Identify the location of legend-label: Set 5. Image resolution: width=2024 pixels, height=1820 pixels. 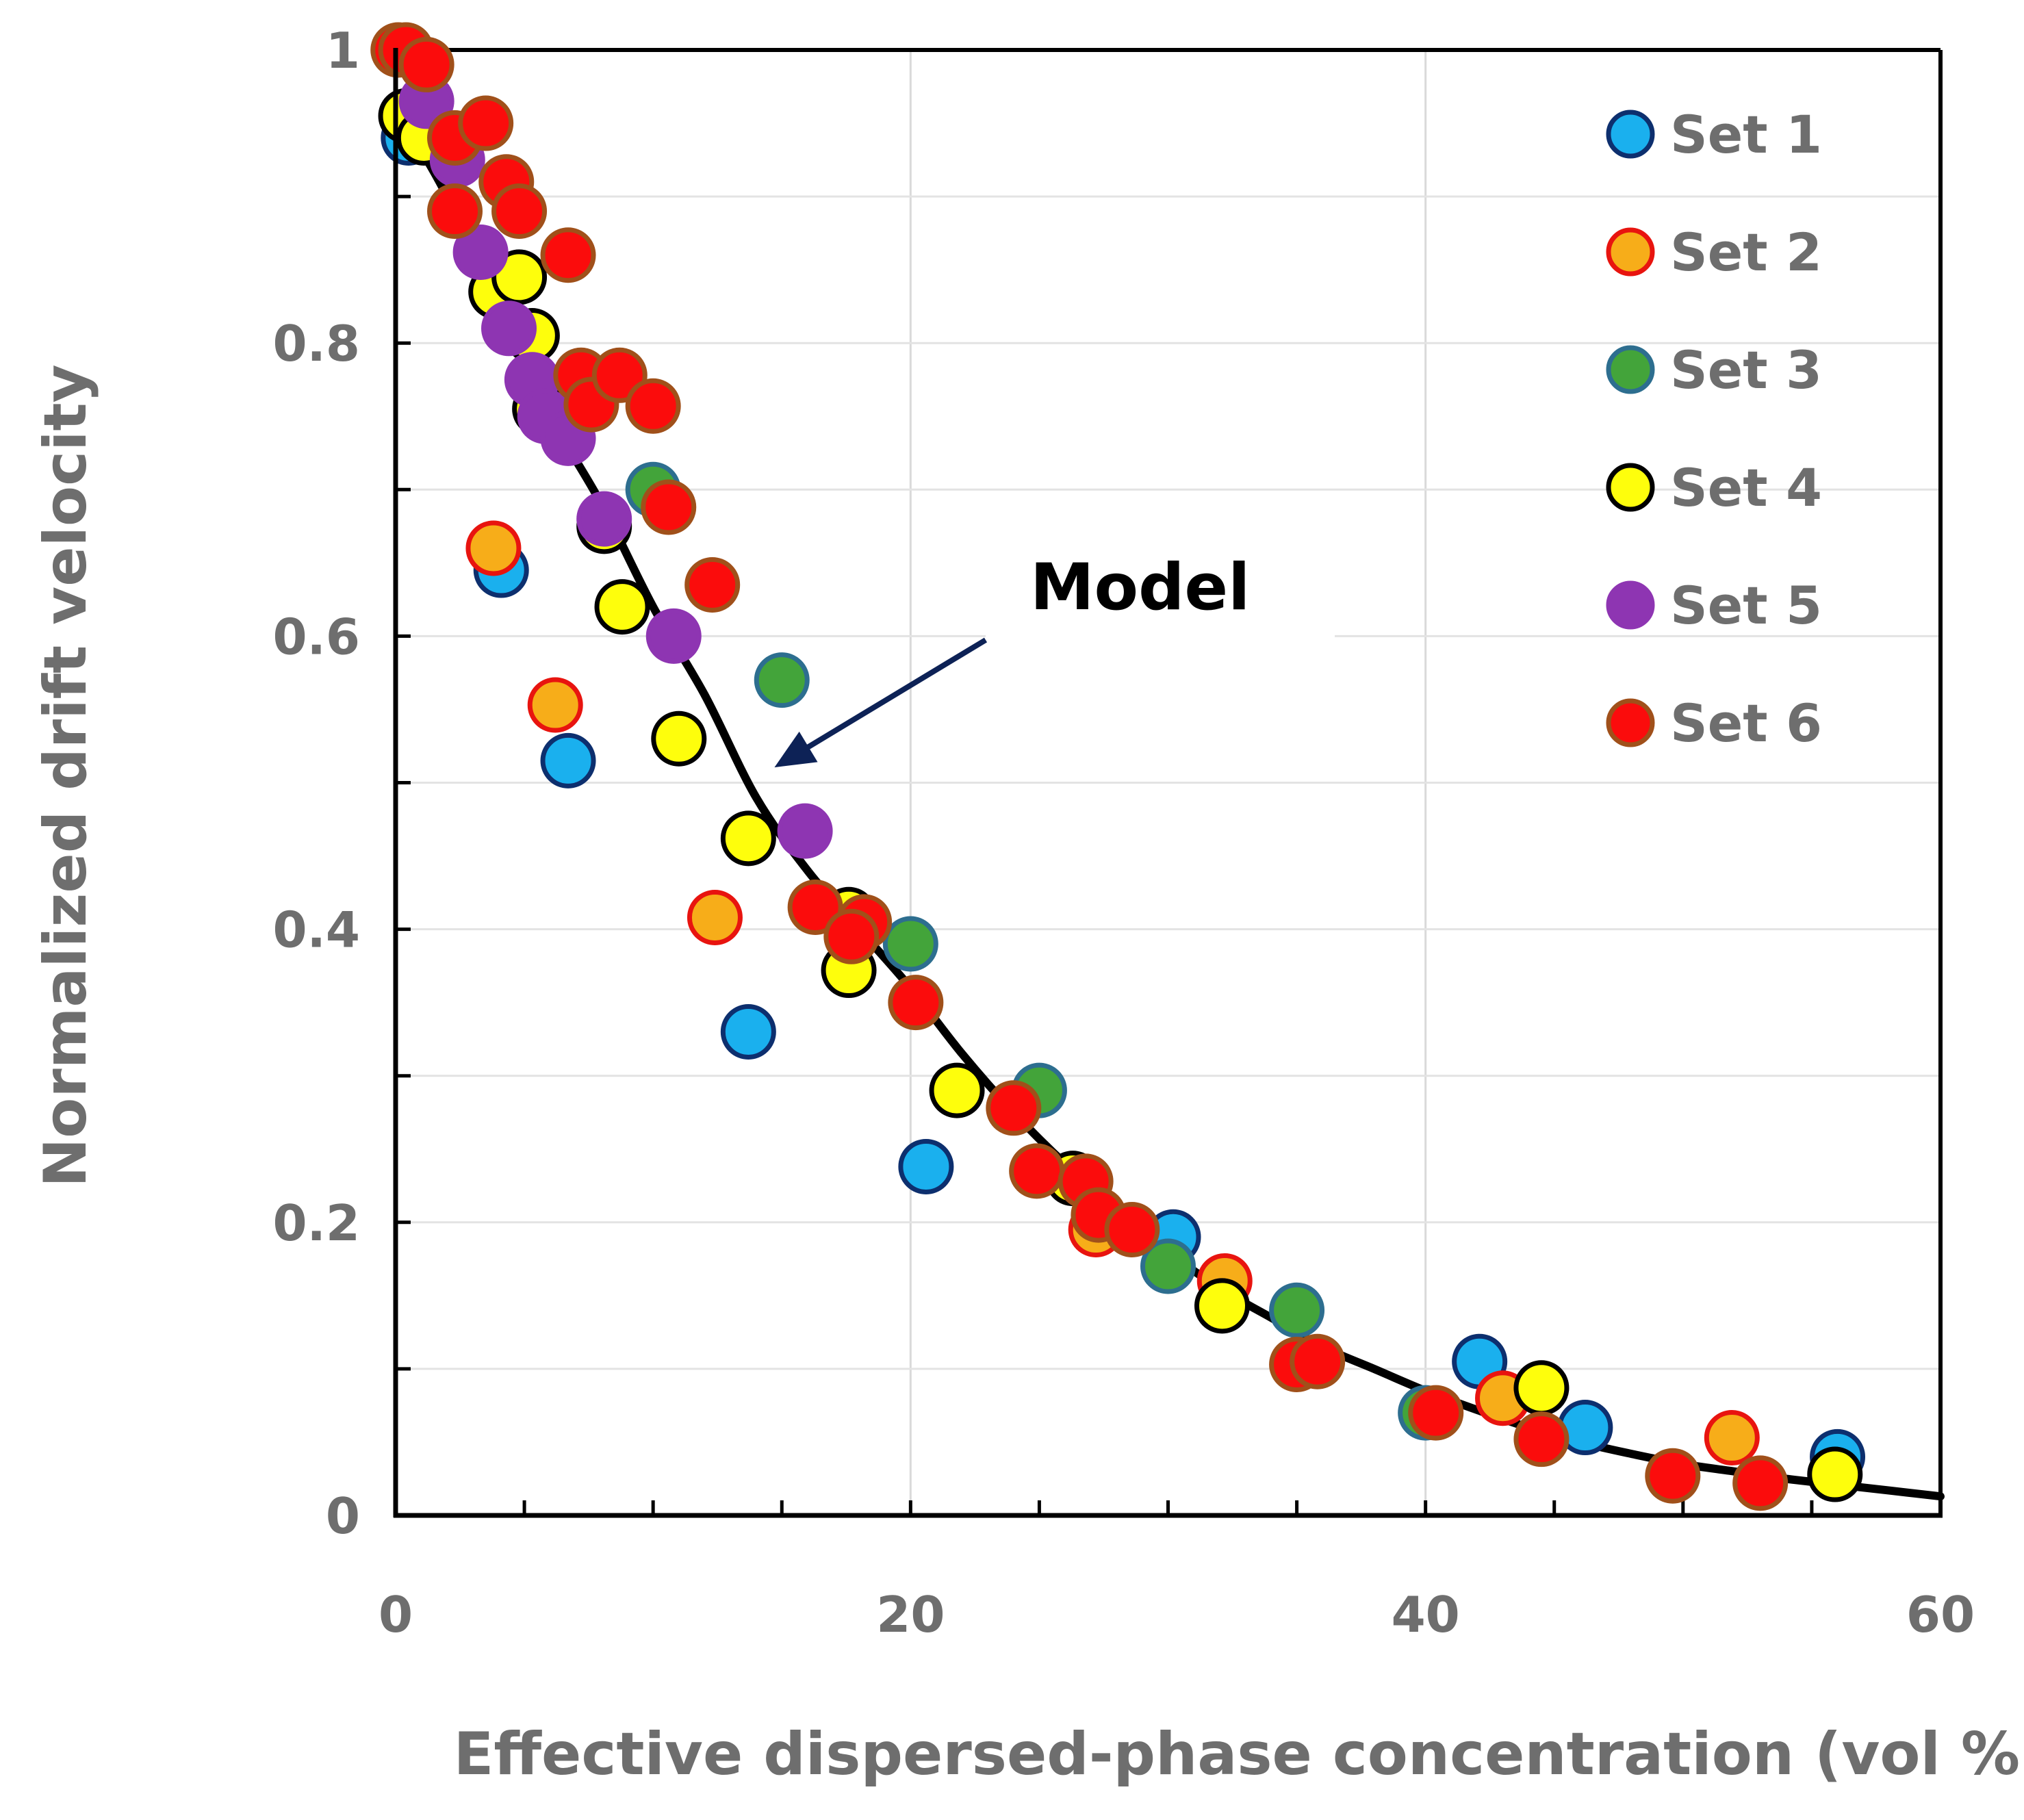
(1746, 605).